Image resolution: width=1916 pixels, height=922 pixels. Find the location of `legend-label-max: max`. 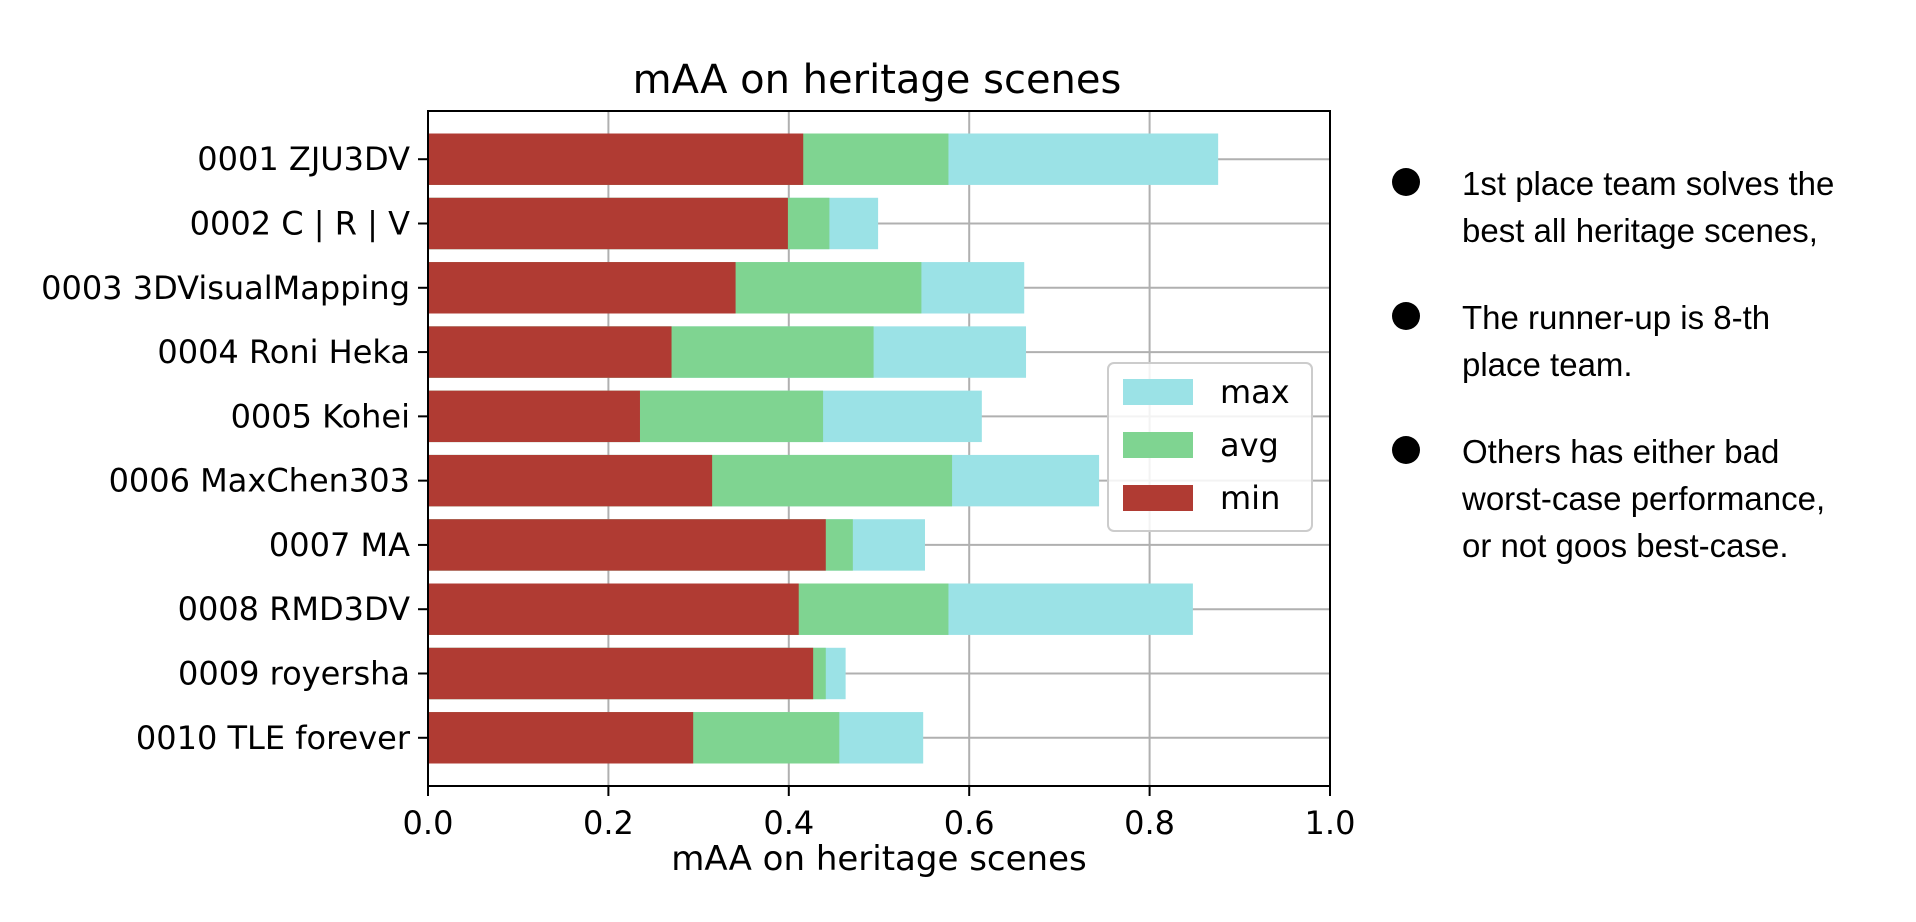

legend-label-max: max is located at coordinates (1255, 392).